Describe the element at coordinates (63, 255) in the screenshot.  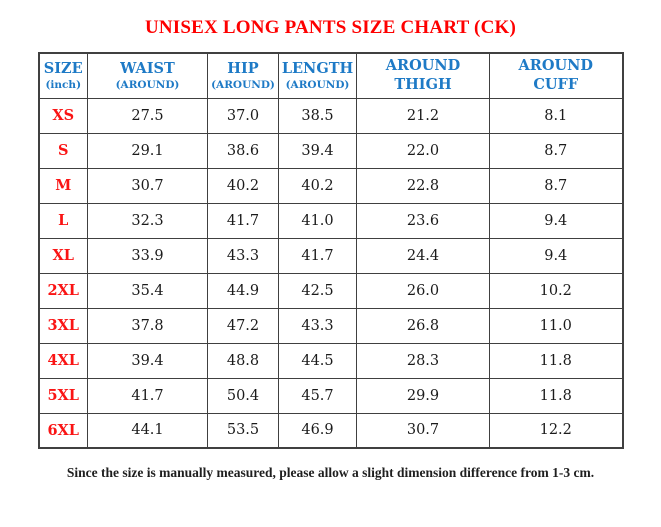
I see `size-label: XL` at that location.